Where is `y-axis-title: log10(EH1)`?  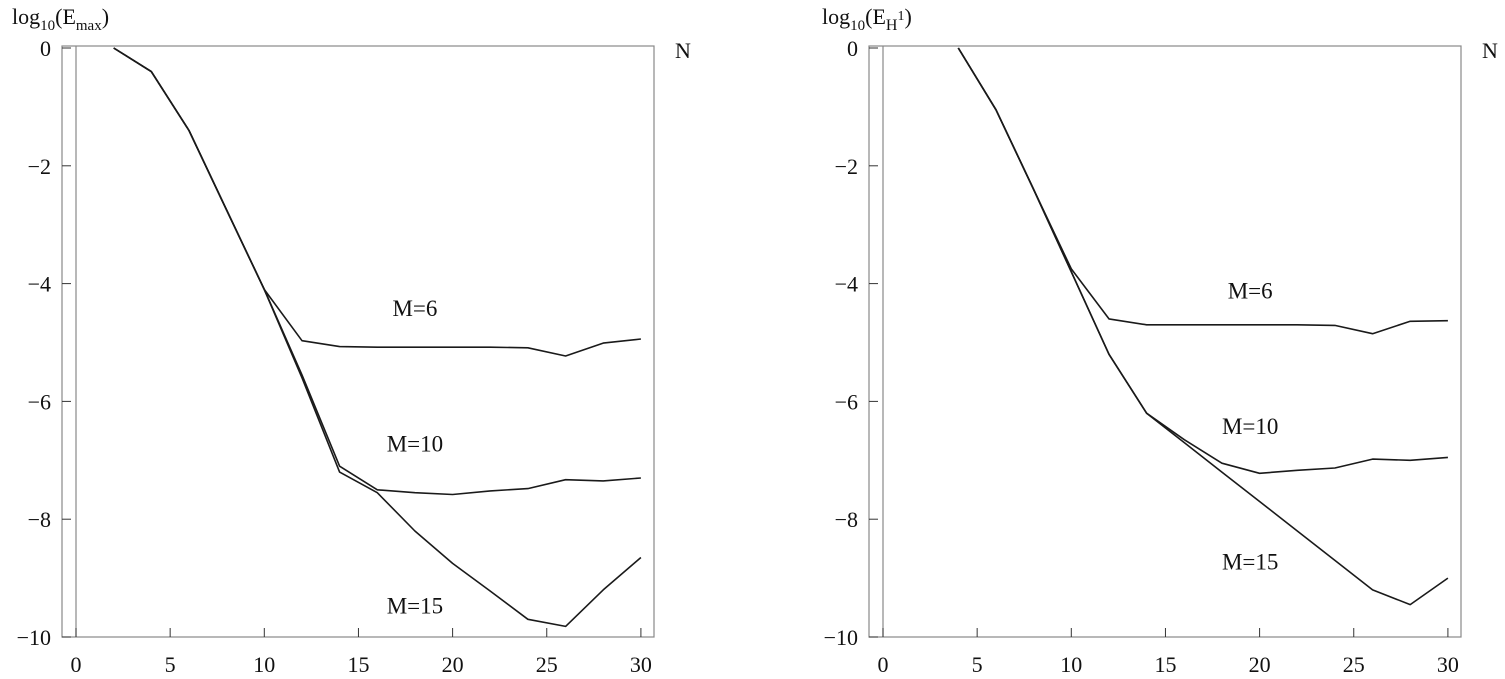
y-axis-title: log10(EH1) is located at coordinates (867, 19).